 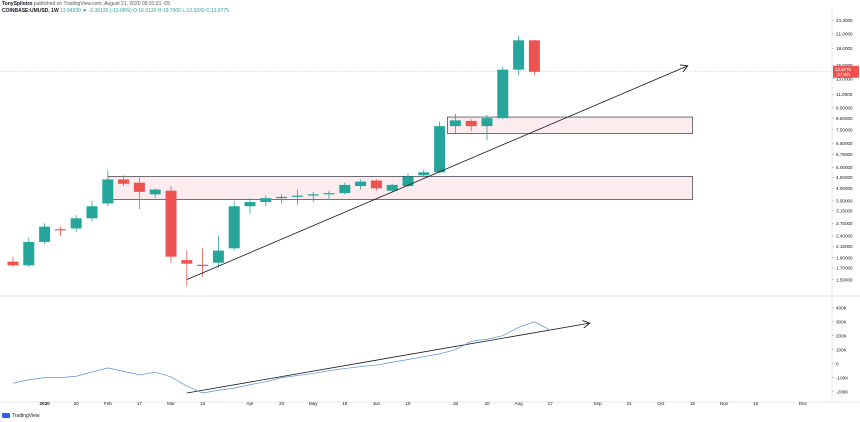 I want to click on indicator-tick-label: 300K, so click(x=842, y=321).